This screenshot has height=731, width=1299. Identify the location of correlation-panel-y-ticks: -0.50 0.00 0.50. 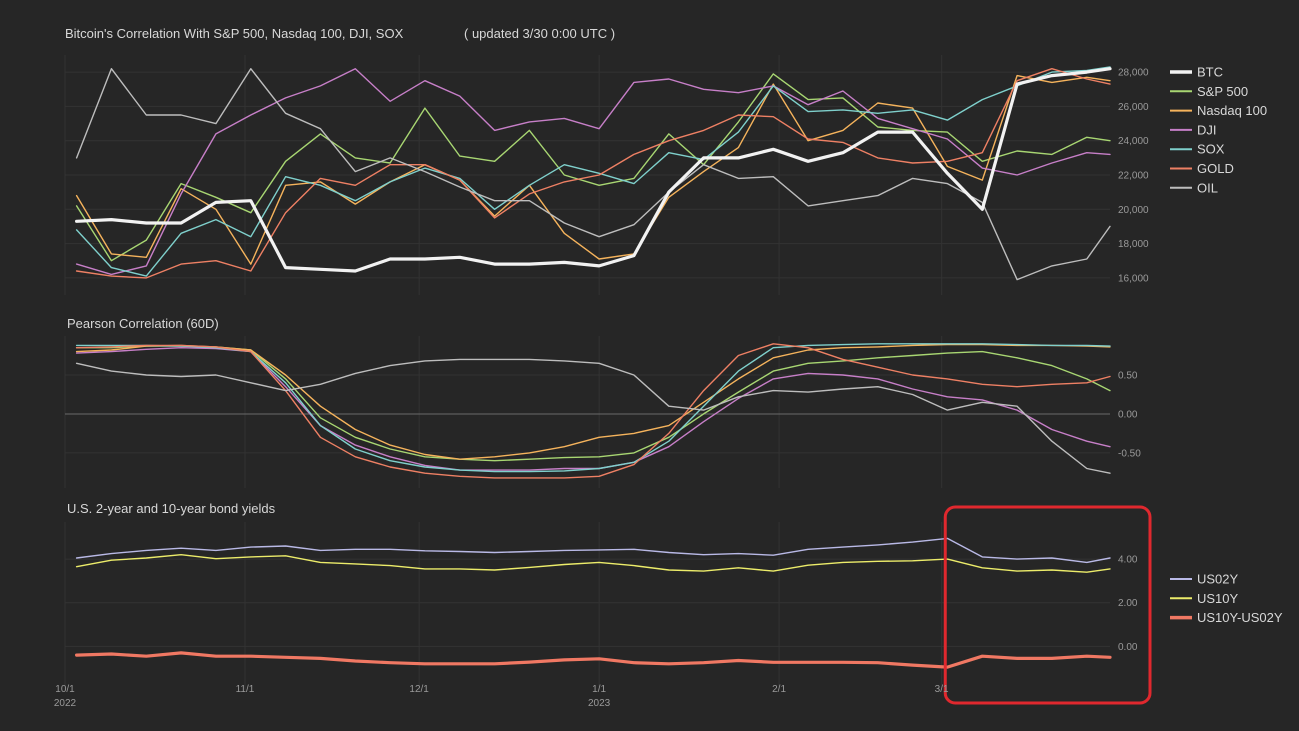
(1129, 414).